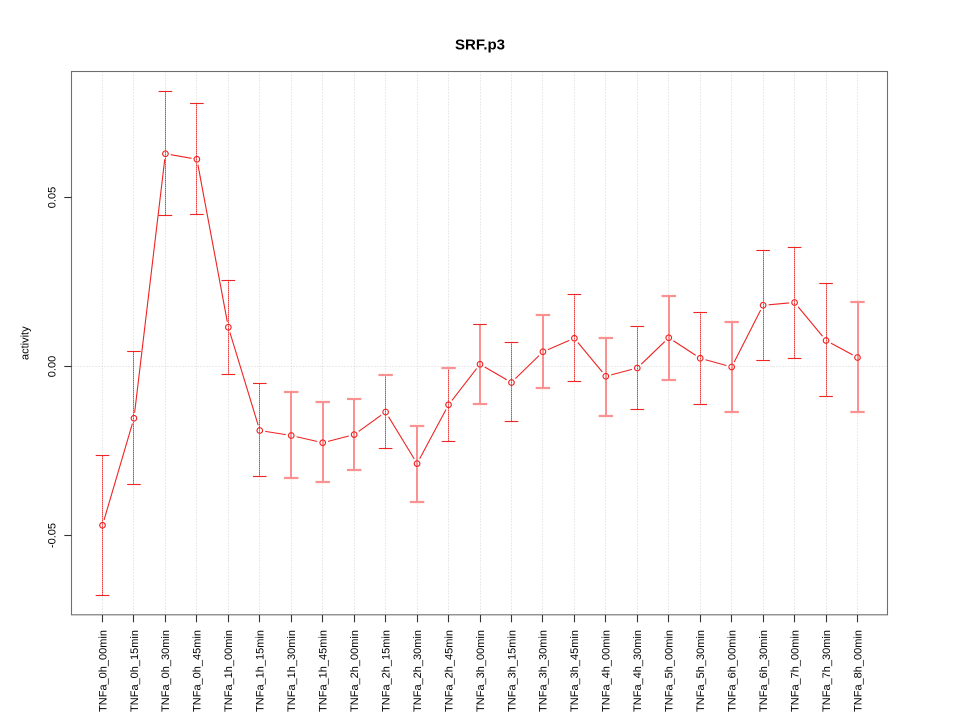  I want to click on svg-text: TNFa_3h_30min, so click(544, 671).